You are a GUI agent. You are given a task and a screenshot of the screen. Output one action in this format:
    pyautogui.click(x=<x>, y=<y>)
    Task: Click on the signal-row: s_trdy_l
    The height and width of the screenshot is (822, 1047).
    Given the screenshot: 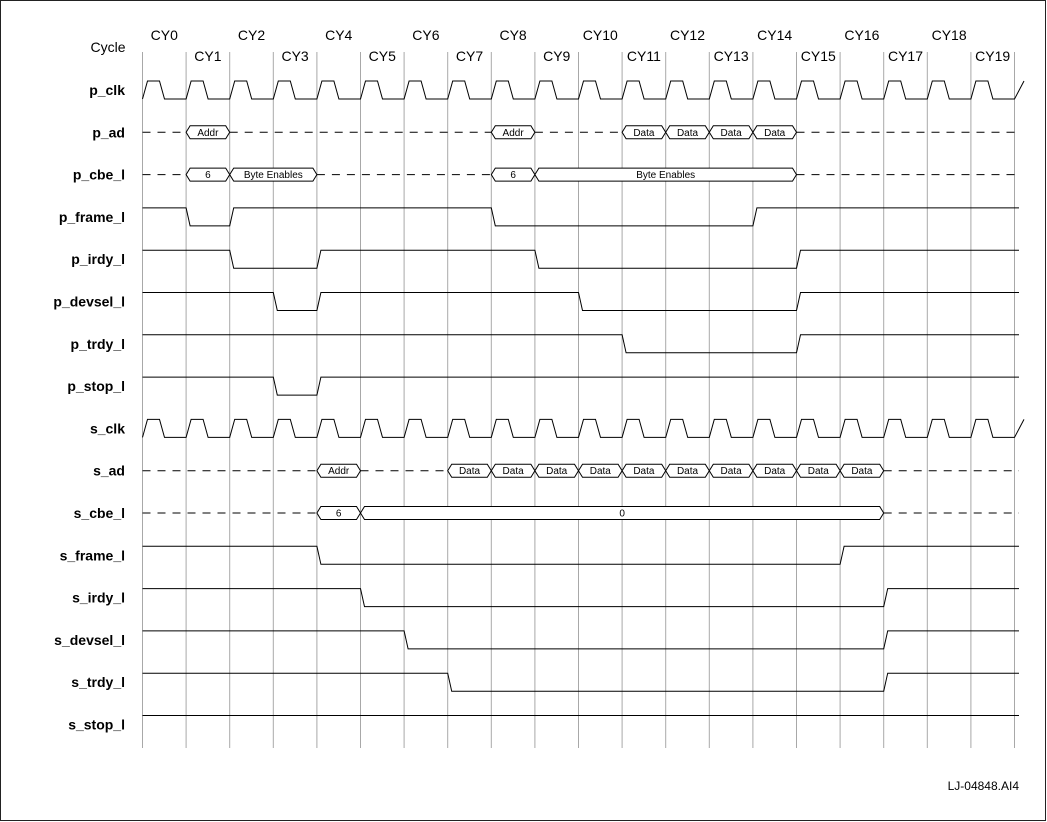 What is the action you would take?
    pyautogui.click(x=545, y=682)
    